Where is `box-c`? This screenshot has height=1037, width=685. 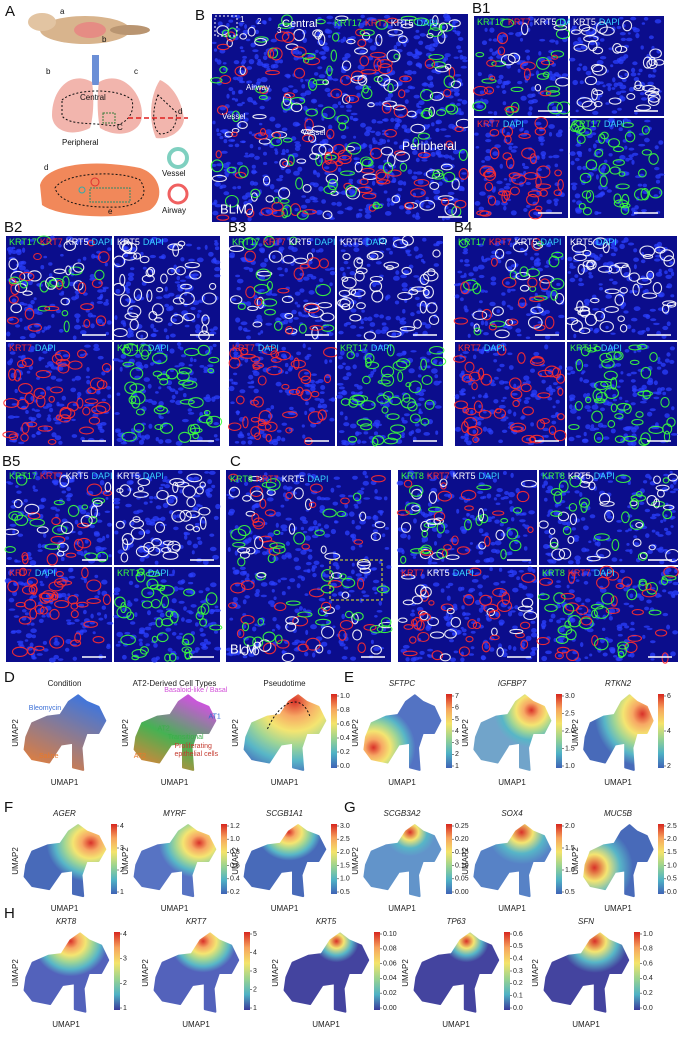
box-c is located at coordinates (109, 118).